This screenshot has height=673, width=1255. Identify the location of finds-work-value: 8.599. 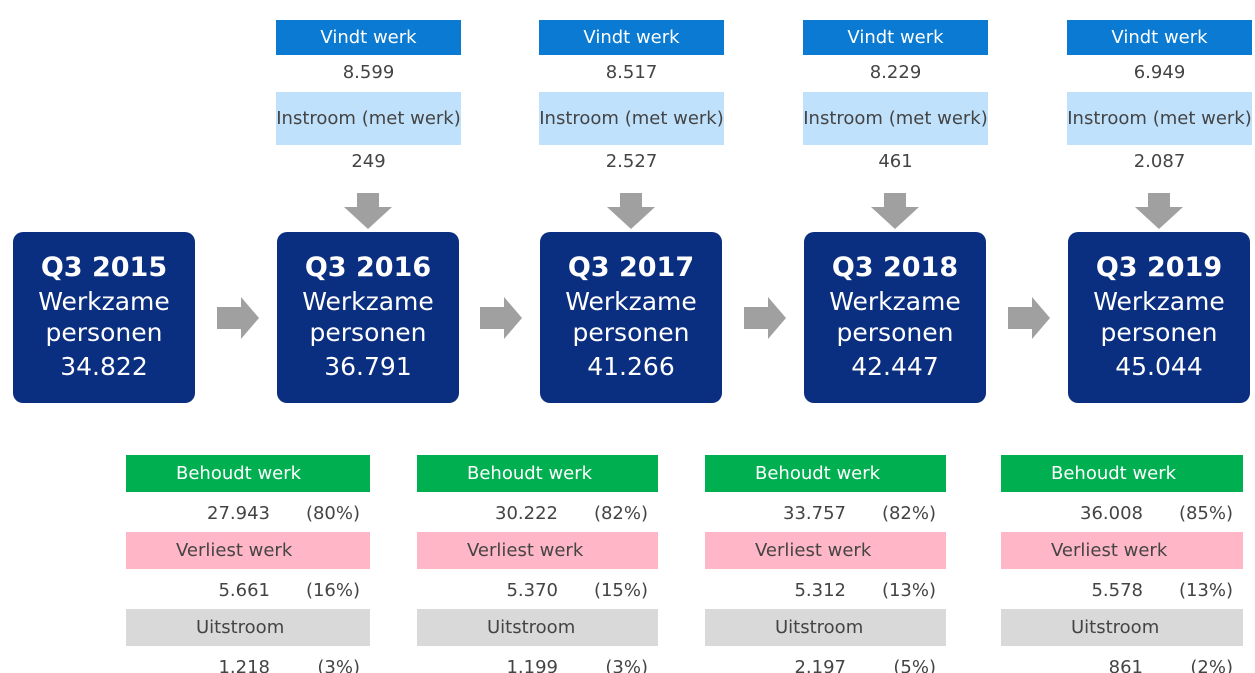
(368, 72).